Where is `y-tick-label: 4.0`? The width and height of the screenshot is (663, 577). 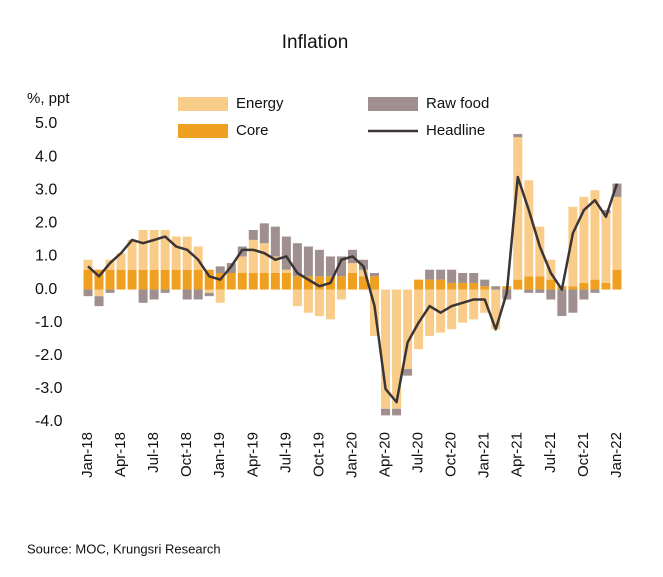
y-tick-label: 4.0 is located at coordinates (46, 156).